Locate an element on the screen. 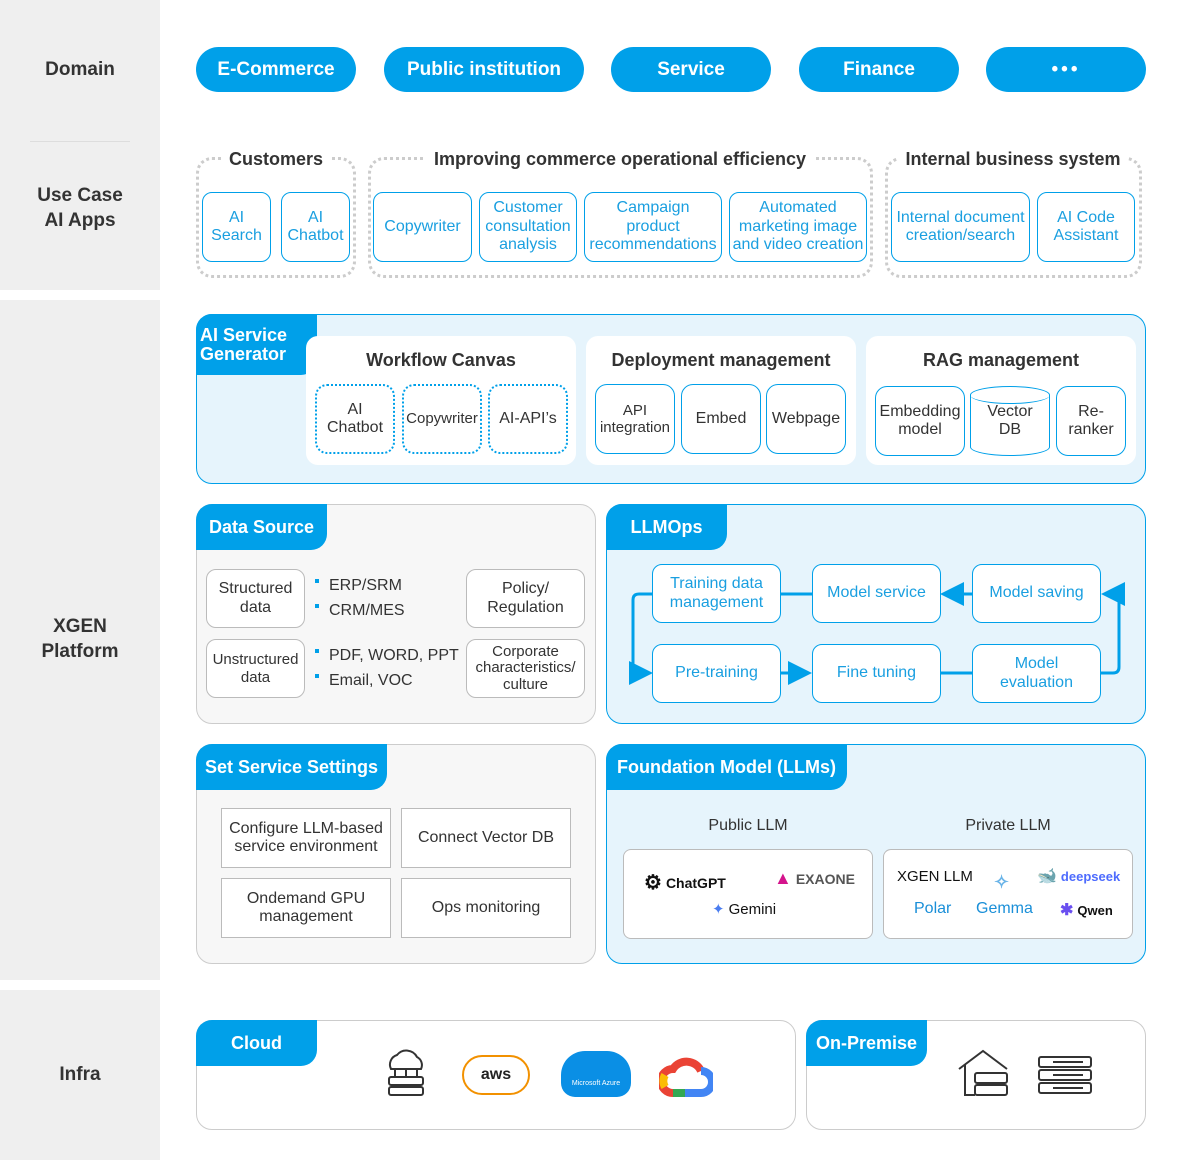  deploy-embed: Embed is located at coordinates (721, 419).